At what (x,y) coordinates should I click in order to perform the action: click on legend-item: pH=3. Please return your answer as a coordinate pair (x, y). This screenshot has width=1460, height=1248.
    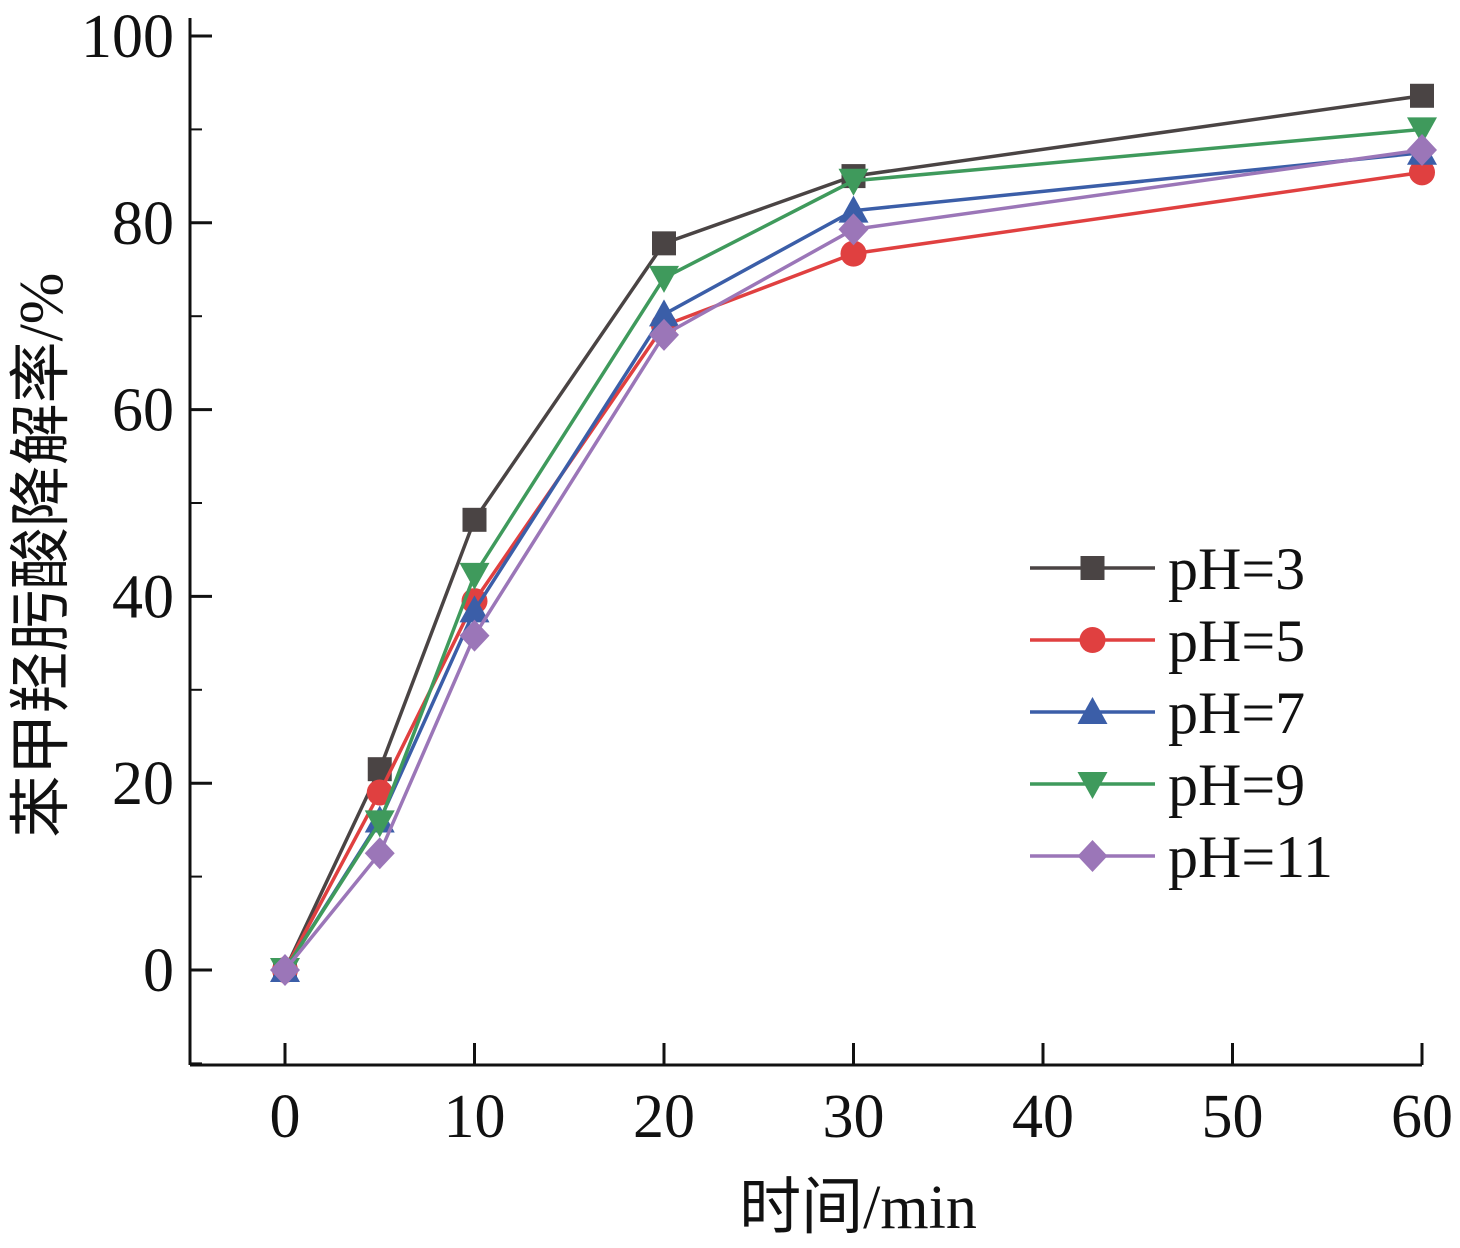
    Looking at the image, I should click on (1167, 569).